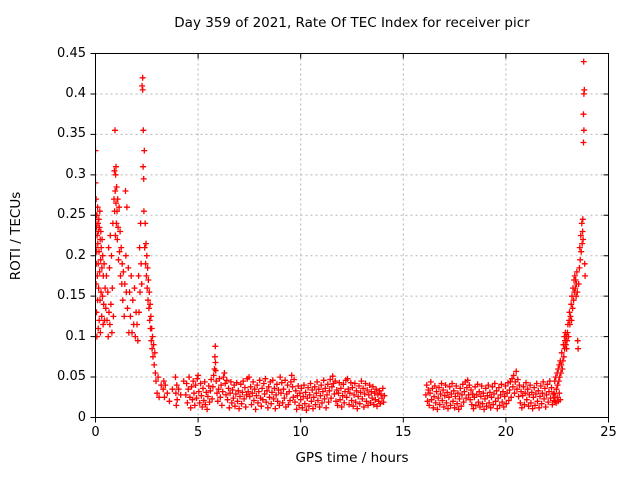 The image size is (640, 480). What do you see at coordinates (95, 432) in the screenshot?
I see `x-tick-label-0: 0` at bounding box center [95, 432].